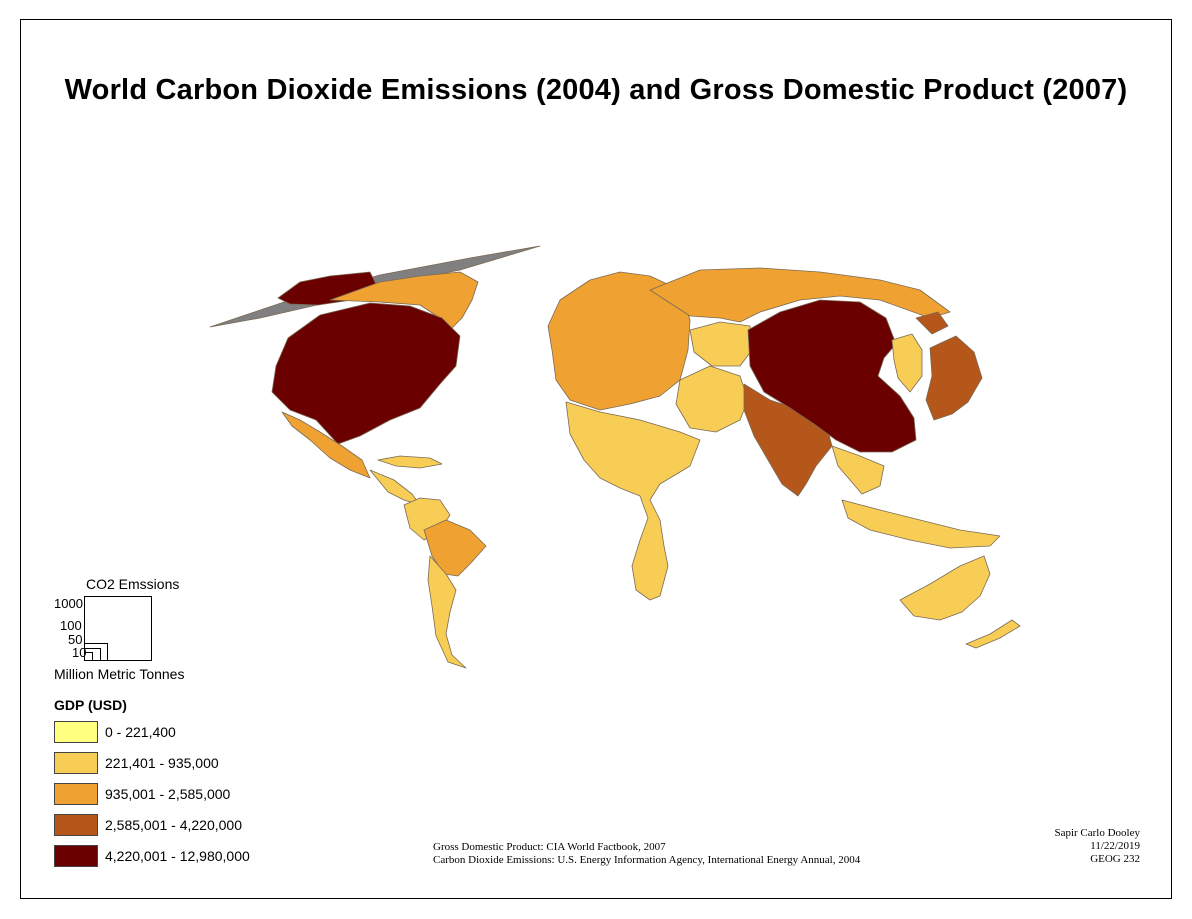 The image size is (1192, 919). Describe the element at coordinates (921, 524) in the screenshot. I see `region-indonesia` at that location.